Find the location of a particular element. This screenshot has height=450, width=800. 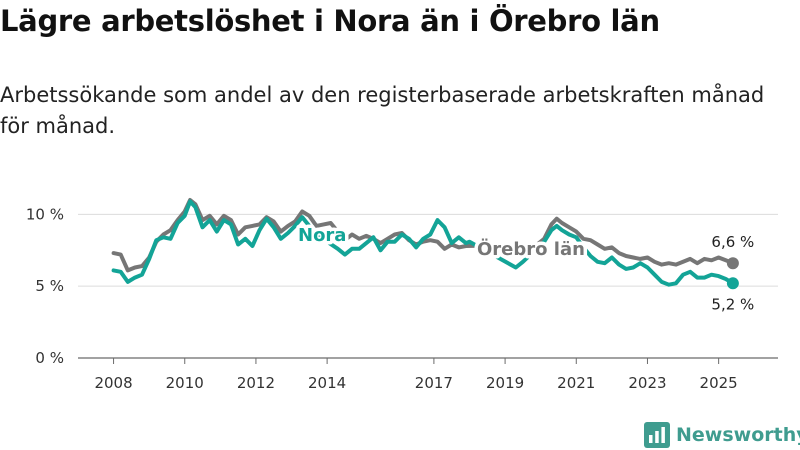

end-value-label: 5,2 % is located at coordinates (732, 304).